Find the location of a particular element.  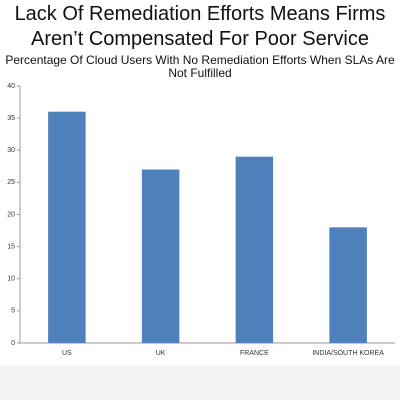

x-tick-label: US is located at coordinates (67, 353).